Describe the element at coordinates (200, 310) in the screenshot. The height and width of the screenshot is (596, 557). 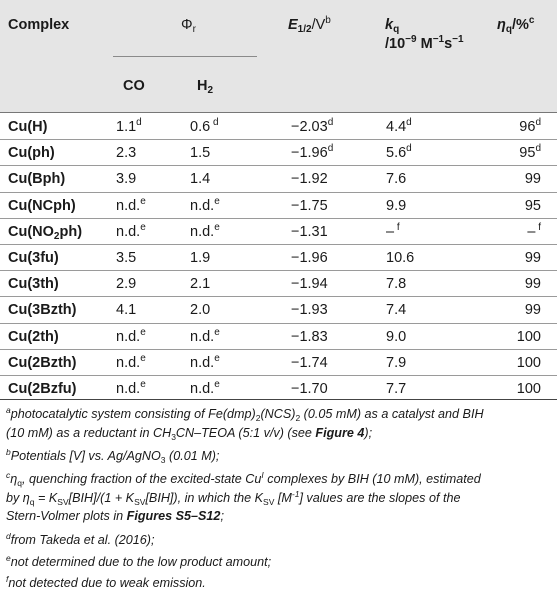
I see `cell-h2: 2.0` at that location.